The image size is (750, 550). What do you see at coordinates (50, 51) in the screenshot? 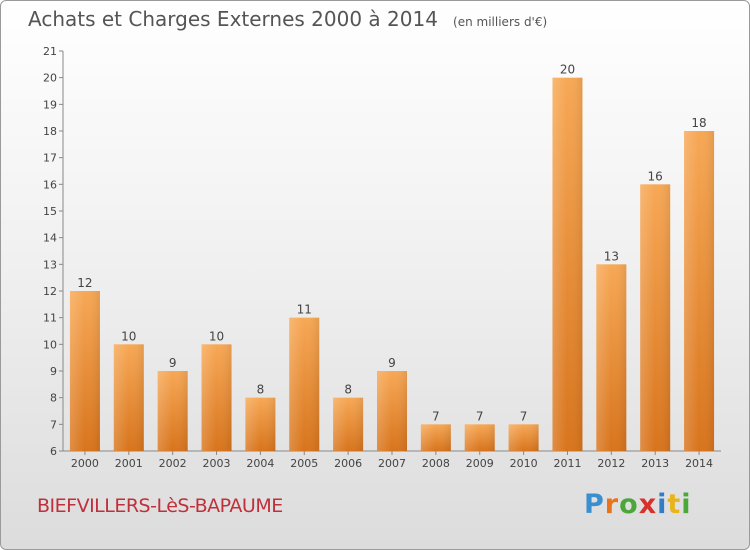
I see `y-tick-label: 21` at bounding box center [50, 51].